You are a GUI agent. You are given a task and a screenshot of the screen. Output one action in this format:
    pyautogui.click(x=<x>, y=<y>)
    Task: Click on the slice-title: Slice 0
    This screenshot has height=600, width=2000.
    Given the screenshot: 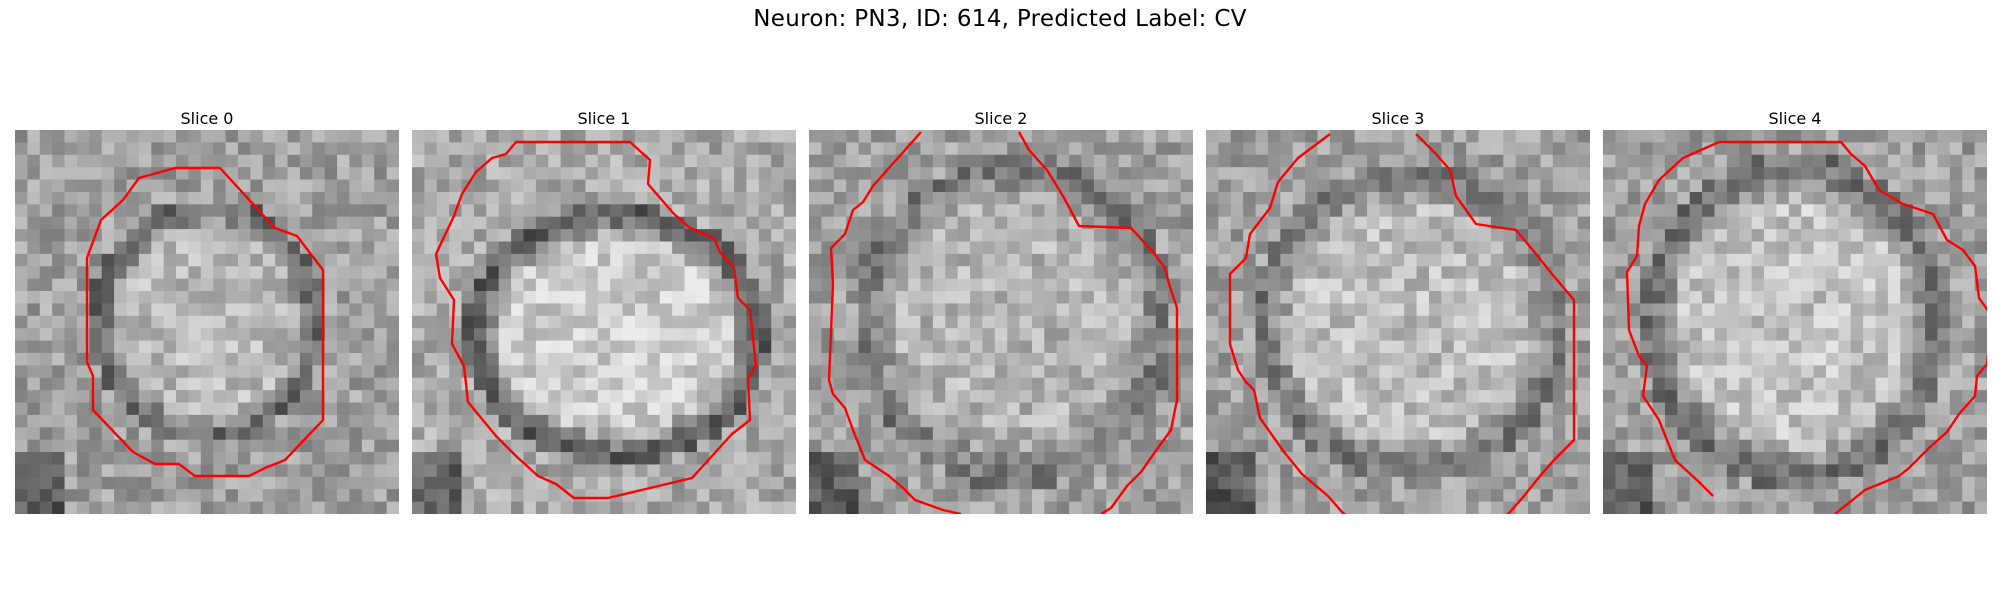 What is the action you would take?
    pyautogui.click(x=207, y=118)
    